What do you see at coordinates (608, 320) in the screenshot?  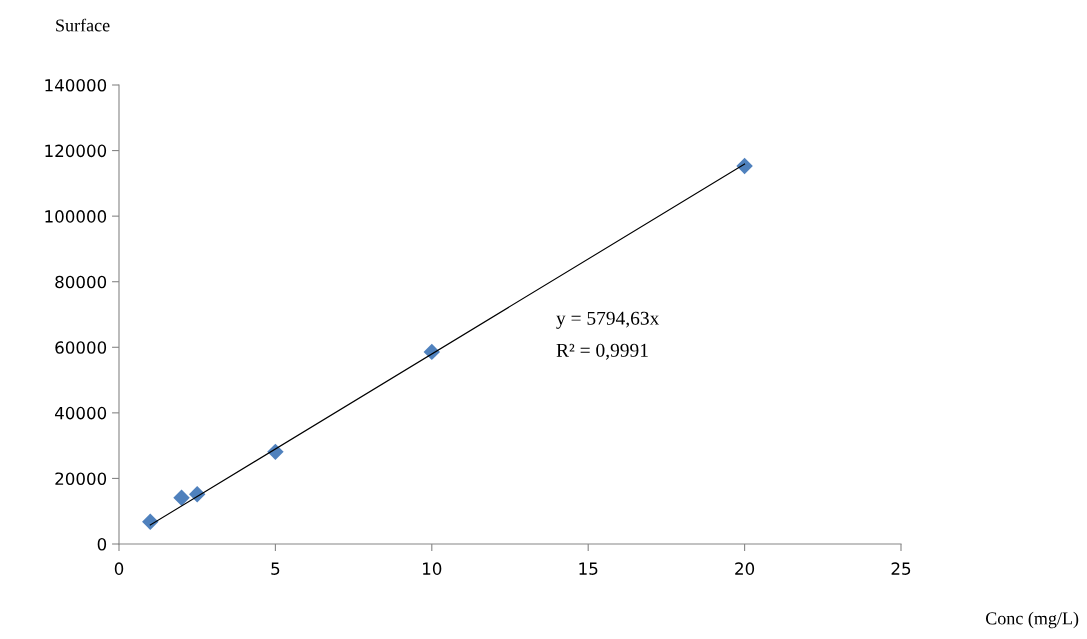 I see `annotation: y = 5794,63x` at bounding box center [608, 320].